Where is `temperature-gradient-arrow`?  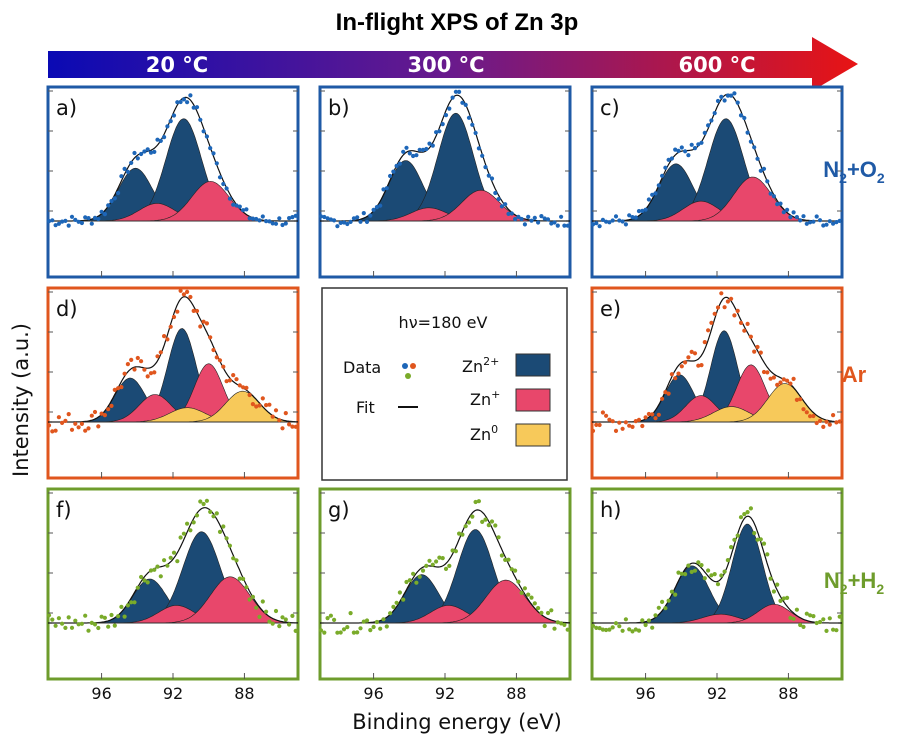
temperature-gradient-arrow is located at coordinates (453, 64).